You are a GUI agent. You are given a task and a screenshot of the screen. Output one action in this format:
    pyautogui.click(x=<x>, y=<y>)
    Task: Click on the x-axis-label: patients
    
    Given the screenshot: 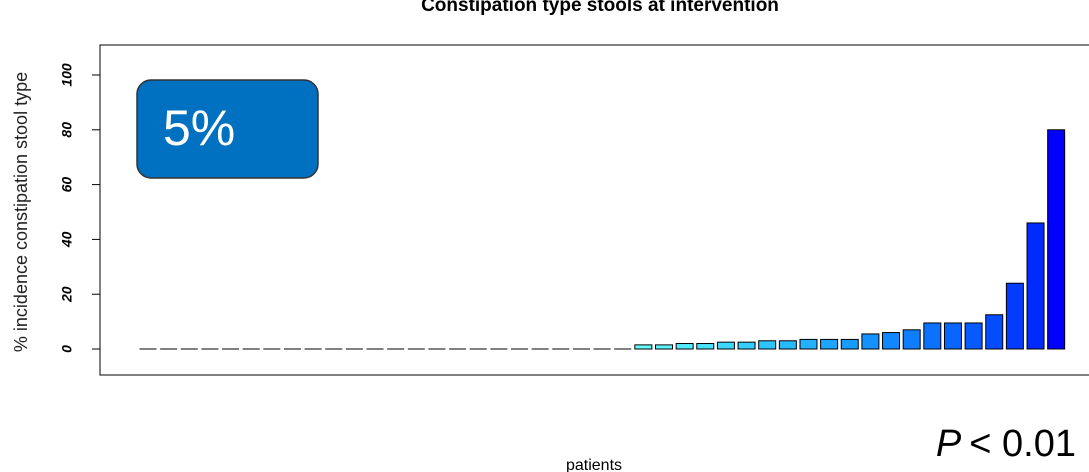 What is the action you would take?
    pyautogui.click(x=594, y=464)
    